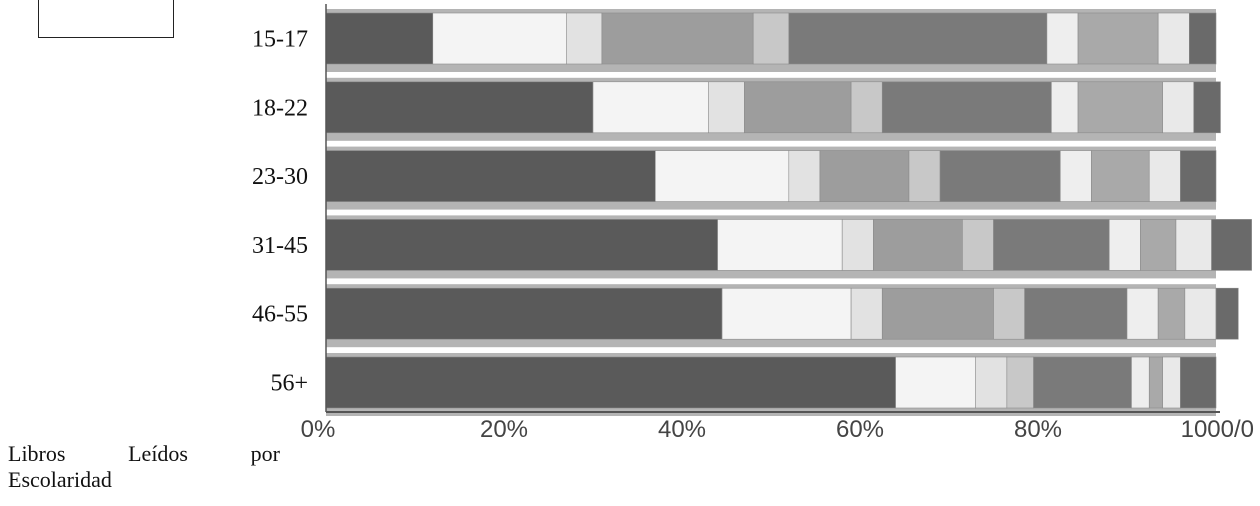 The image size is (1260, 506). Describe the element at coordinates (318, 429) in the screenshot. I see `x-tick-label: 0%` at that location.